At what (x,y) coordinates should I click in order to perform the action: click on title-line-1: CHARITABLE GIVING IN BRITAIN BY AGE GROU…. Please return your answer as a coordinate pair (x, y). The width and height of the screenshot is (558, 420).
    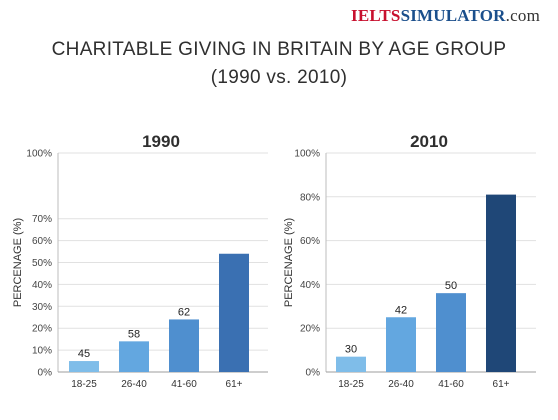
    Looking at the image, I should click on (279, 49).